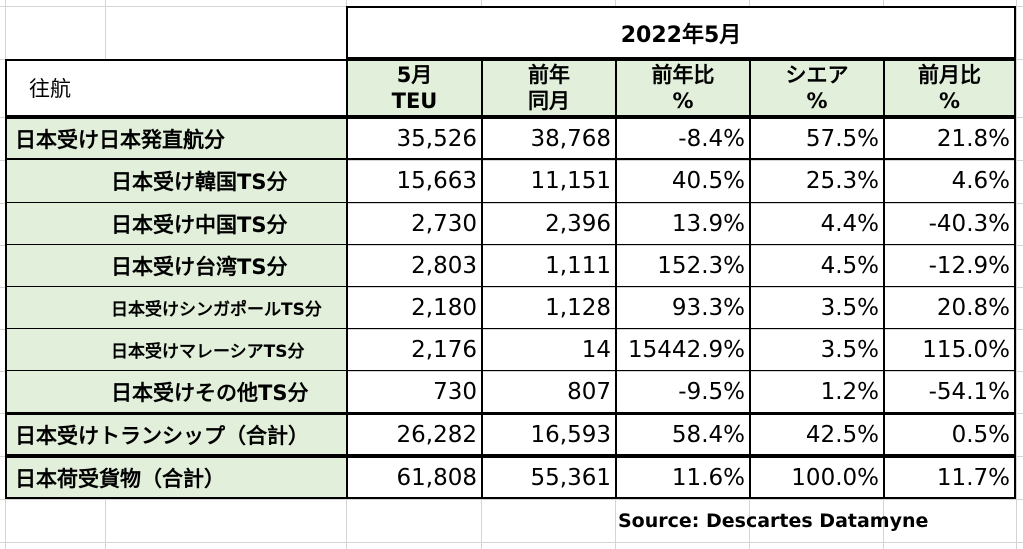 Image resolution: width=1023 pixels, height=549 pixels. Describe the element at coordinates (817, 75) in the screenshot. I see `column-header-line: シエア` at that location.